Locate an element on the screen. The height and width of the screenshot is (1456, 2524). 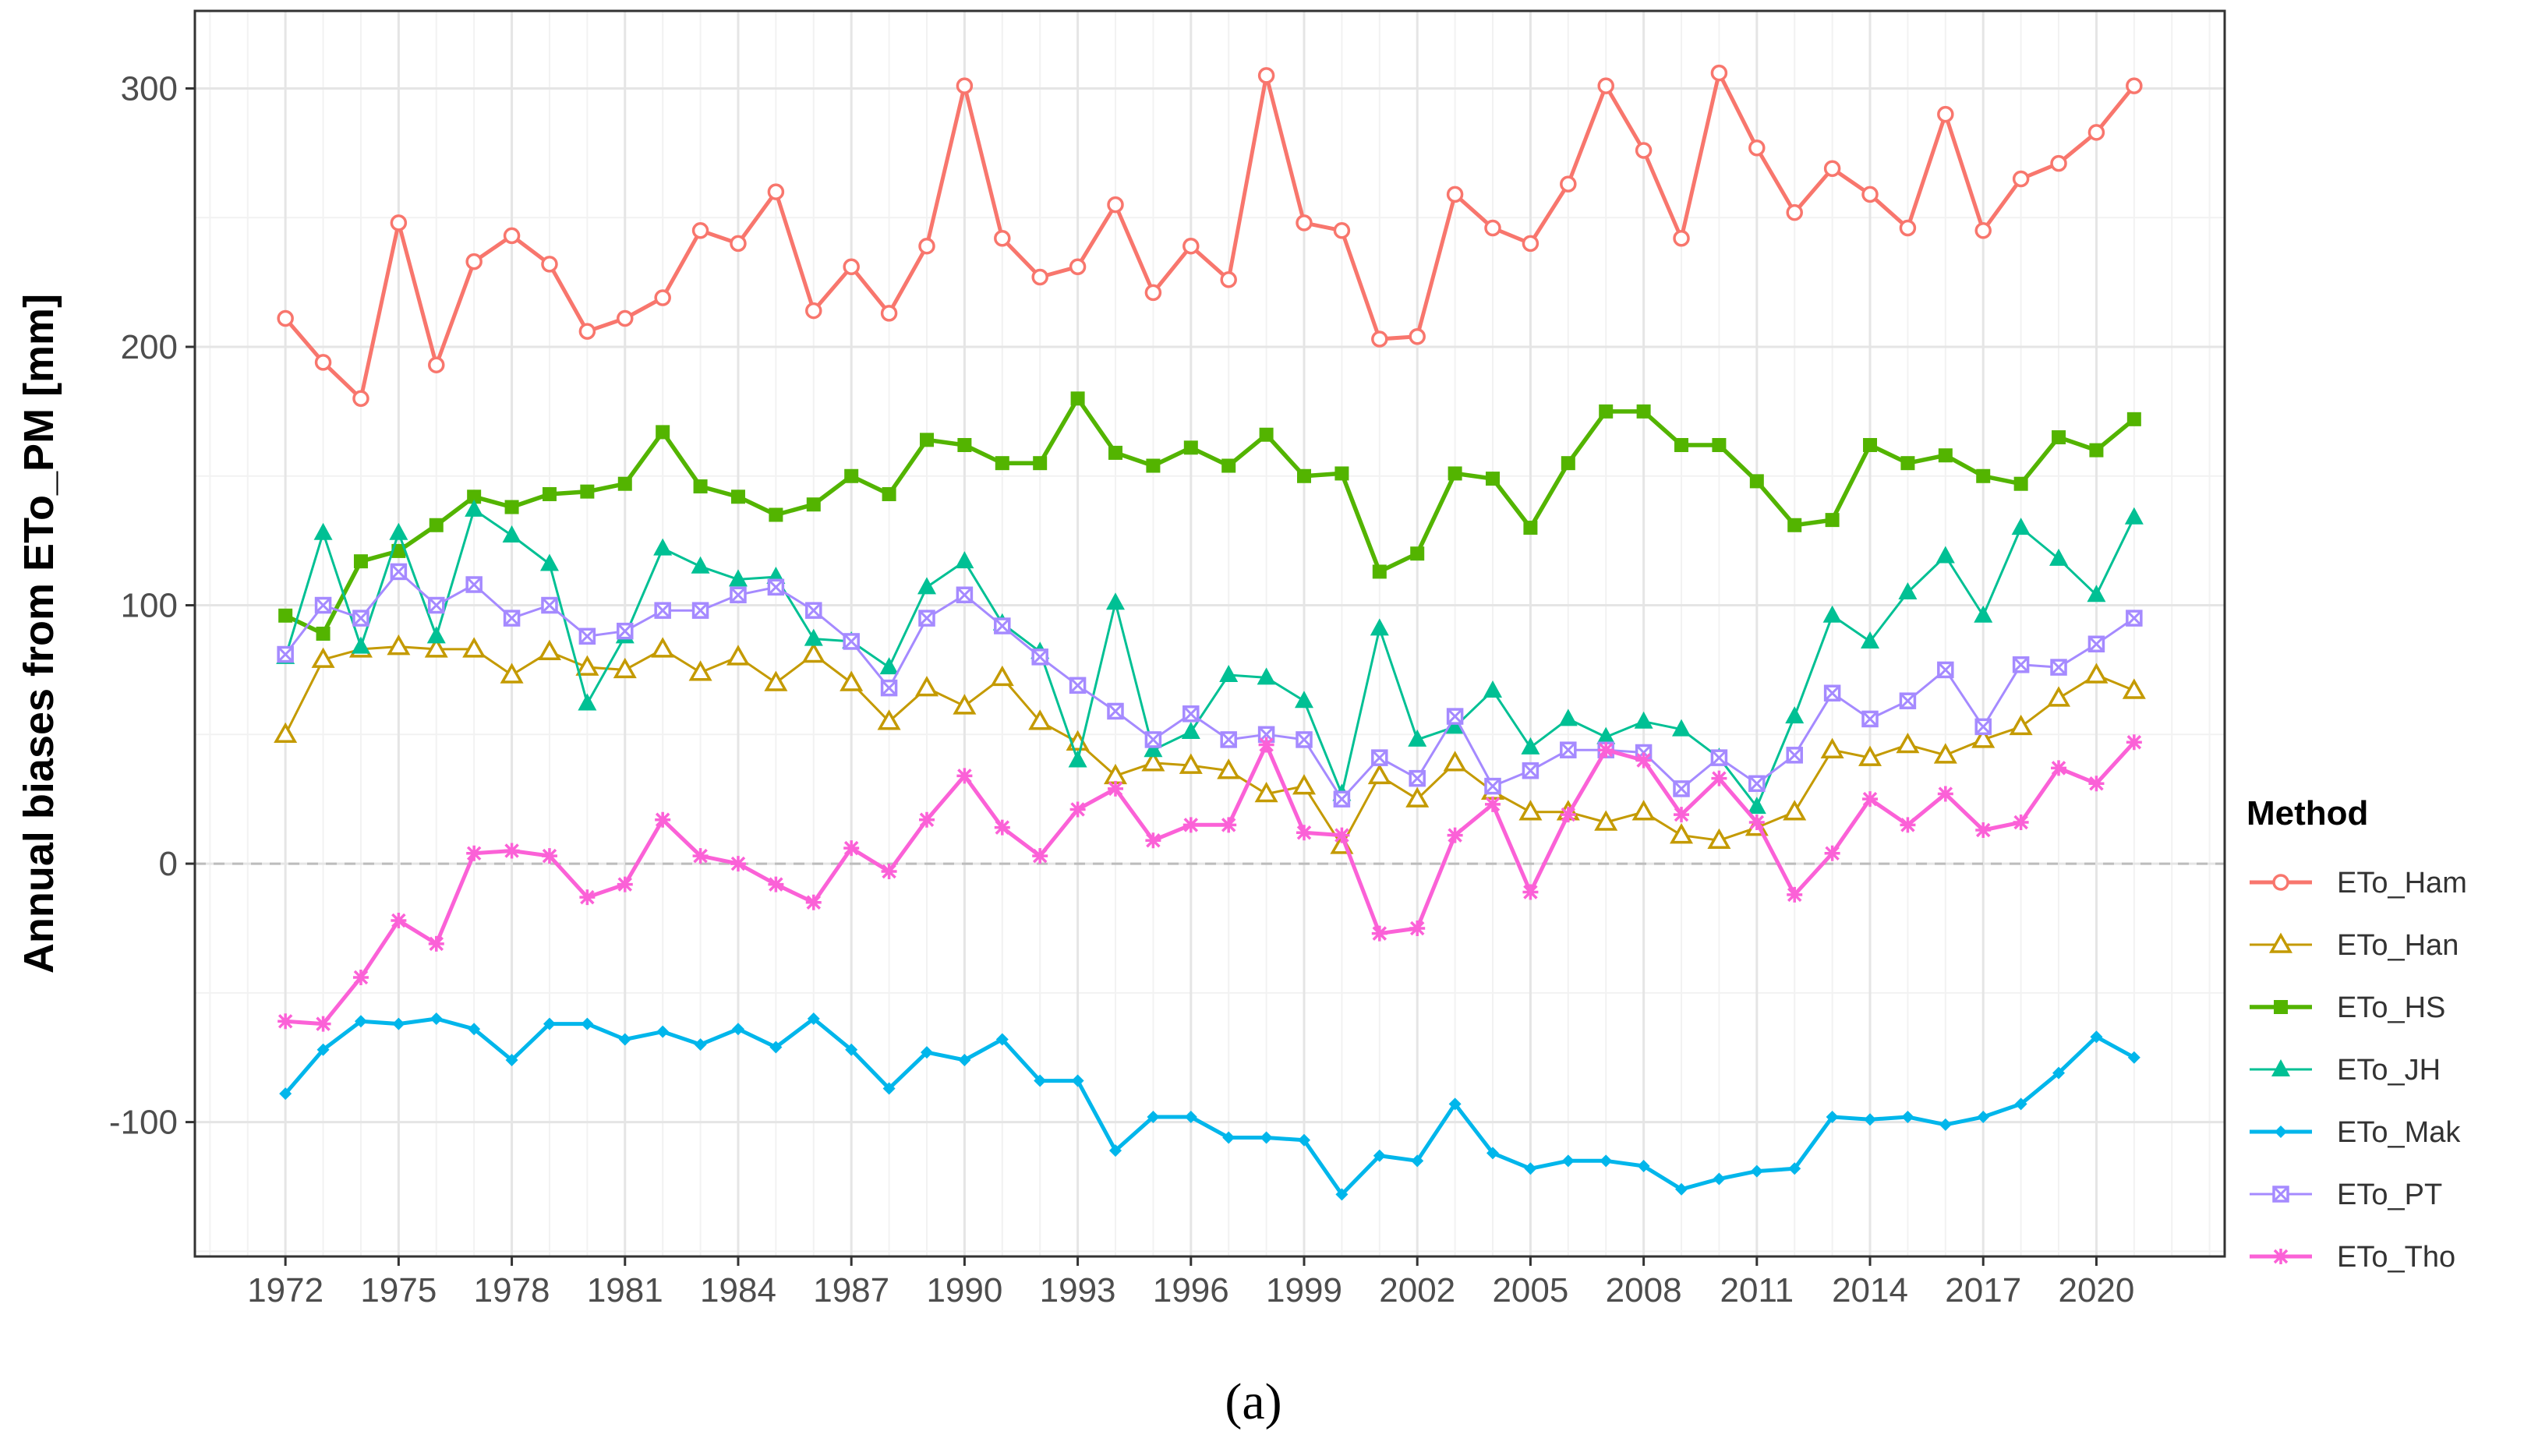
y-tick-label: 100 is located at coordinates (149, 606).